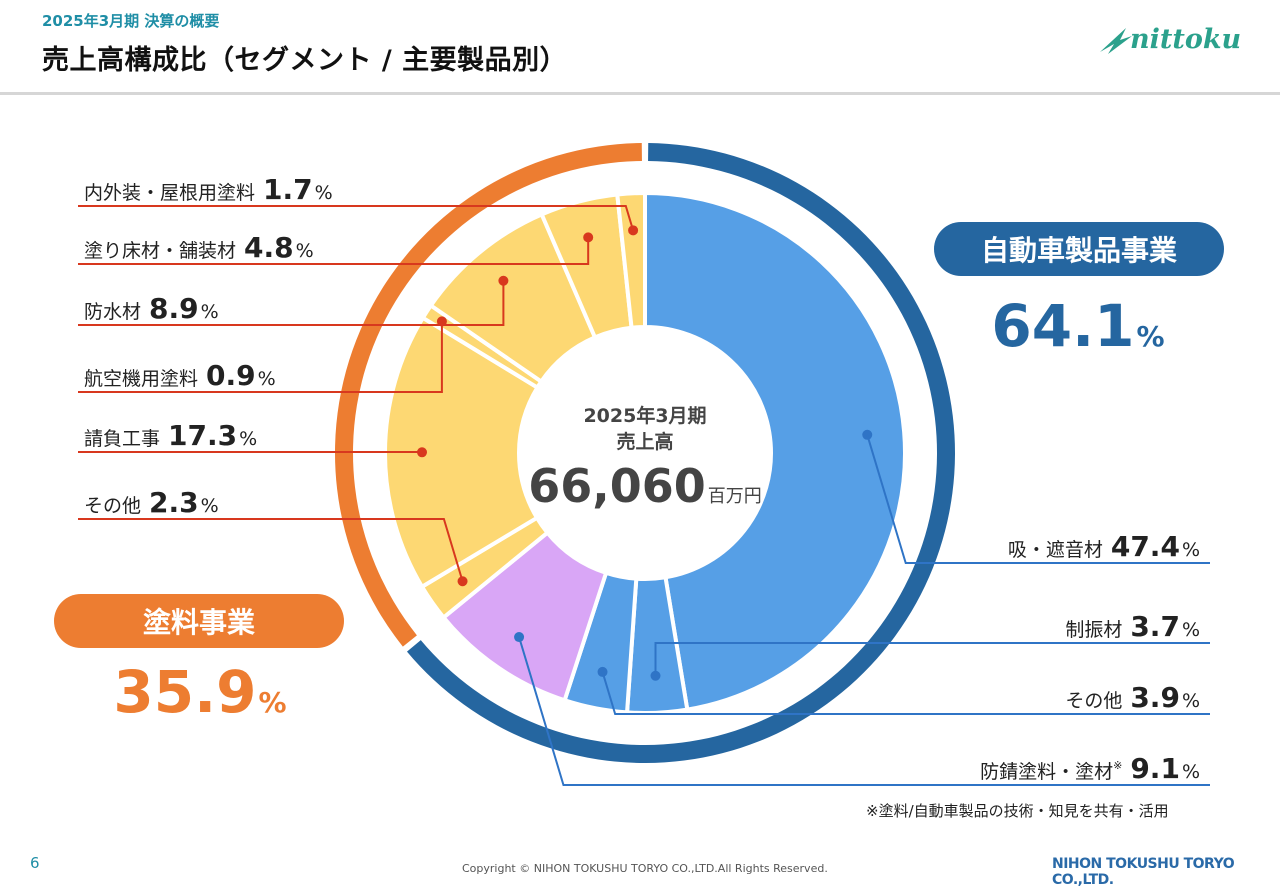 The image size is (1280, 888). Describe the element at coordinates (1055, 550) in the screenshot. I see `slice-label-name-0: 吸・遮音材` at that location.